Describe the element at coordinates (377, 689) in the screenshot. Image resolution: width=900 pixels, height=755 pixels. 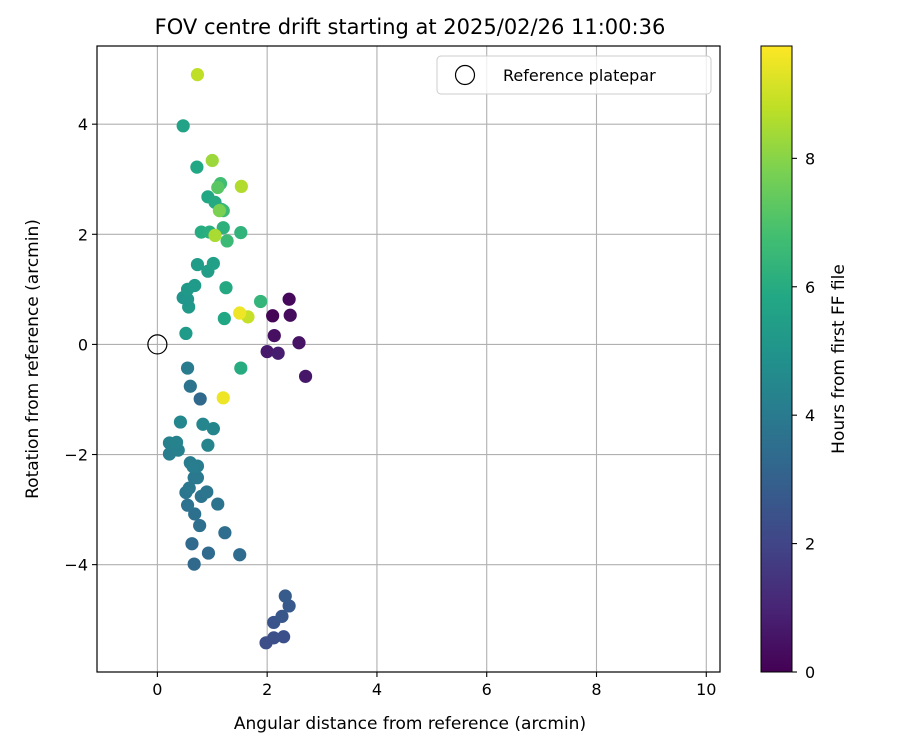
I see `x-tick-label: 4` at that location.